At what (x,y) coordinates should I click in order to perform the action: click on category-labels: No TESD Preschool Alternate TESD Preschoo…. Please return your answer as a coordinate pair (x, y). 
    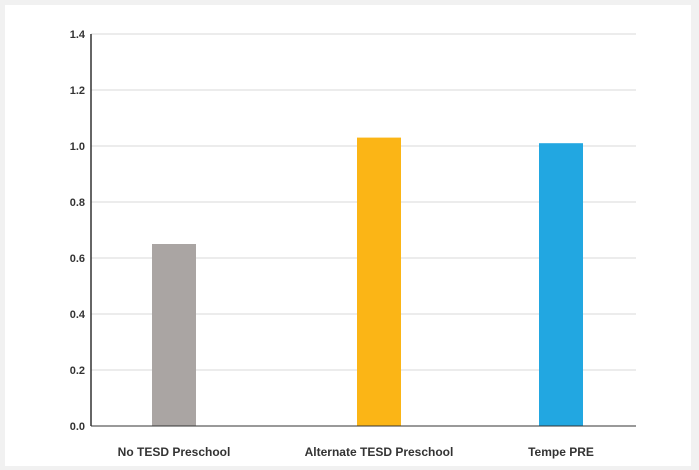
    Looking at the image, I should click on (356, 452).